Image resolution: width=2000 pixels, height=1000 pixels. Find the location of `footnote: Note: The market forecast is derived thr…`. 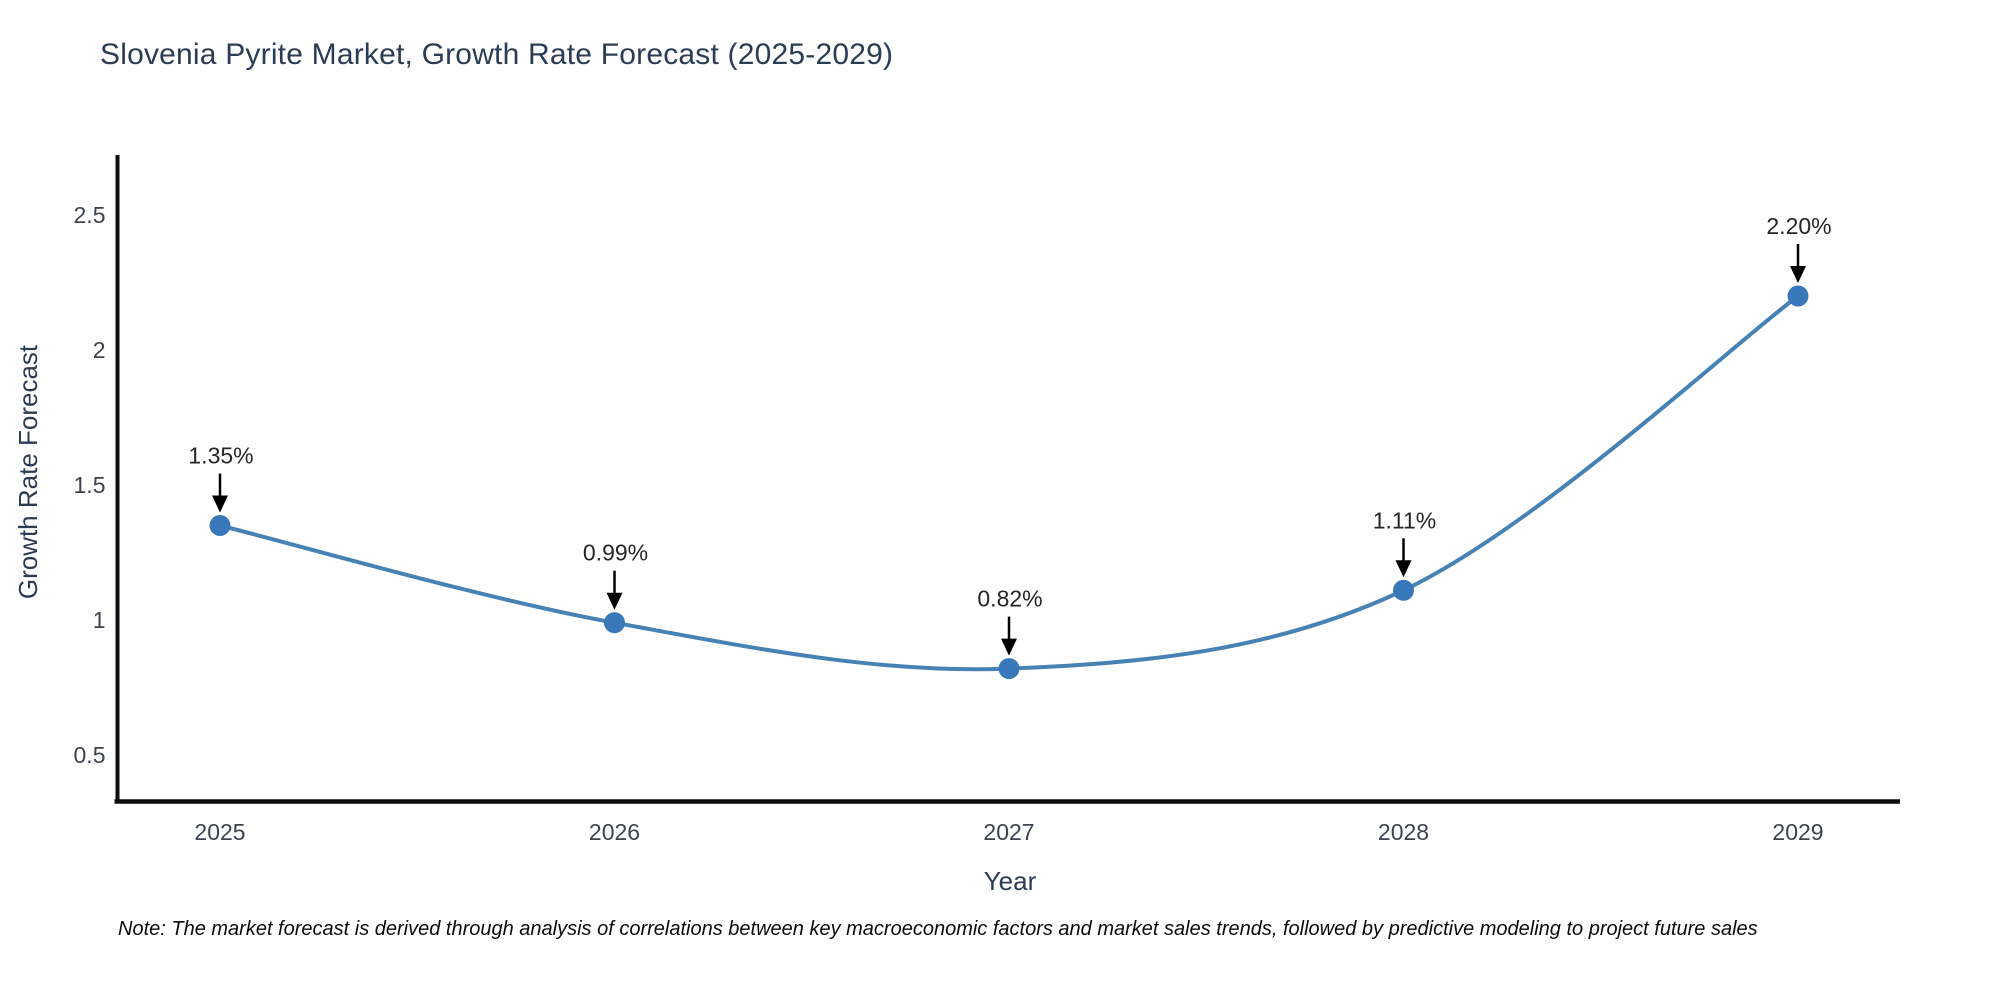

footnote: Note: The market forecast is derived thr… is located at coordinates (938, 929).